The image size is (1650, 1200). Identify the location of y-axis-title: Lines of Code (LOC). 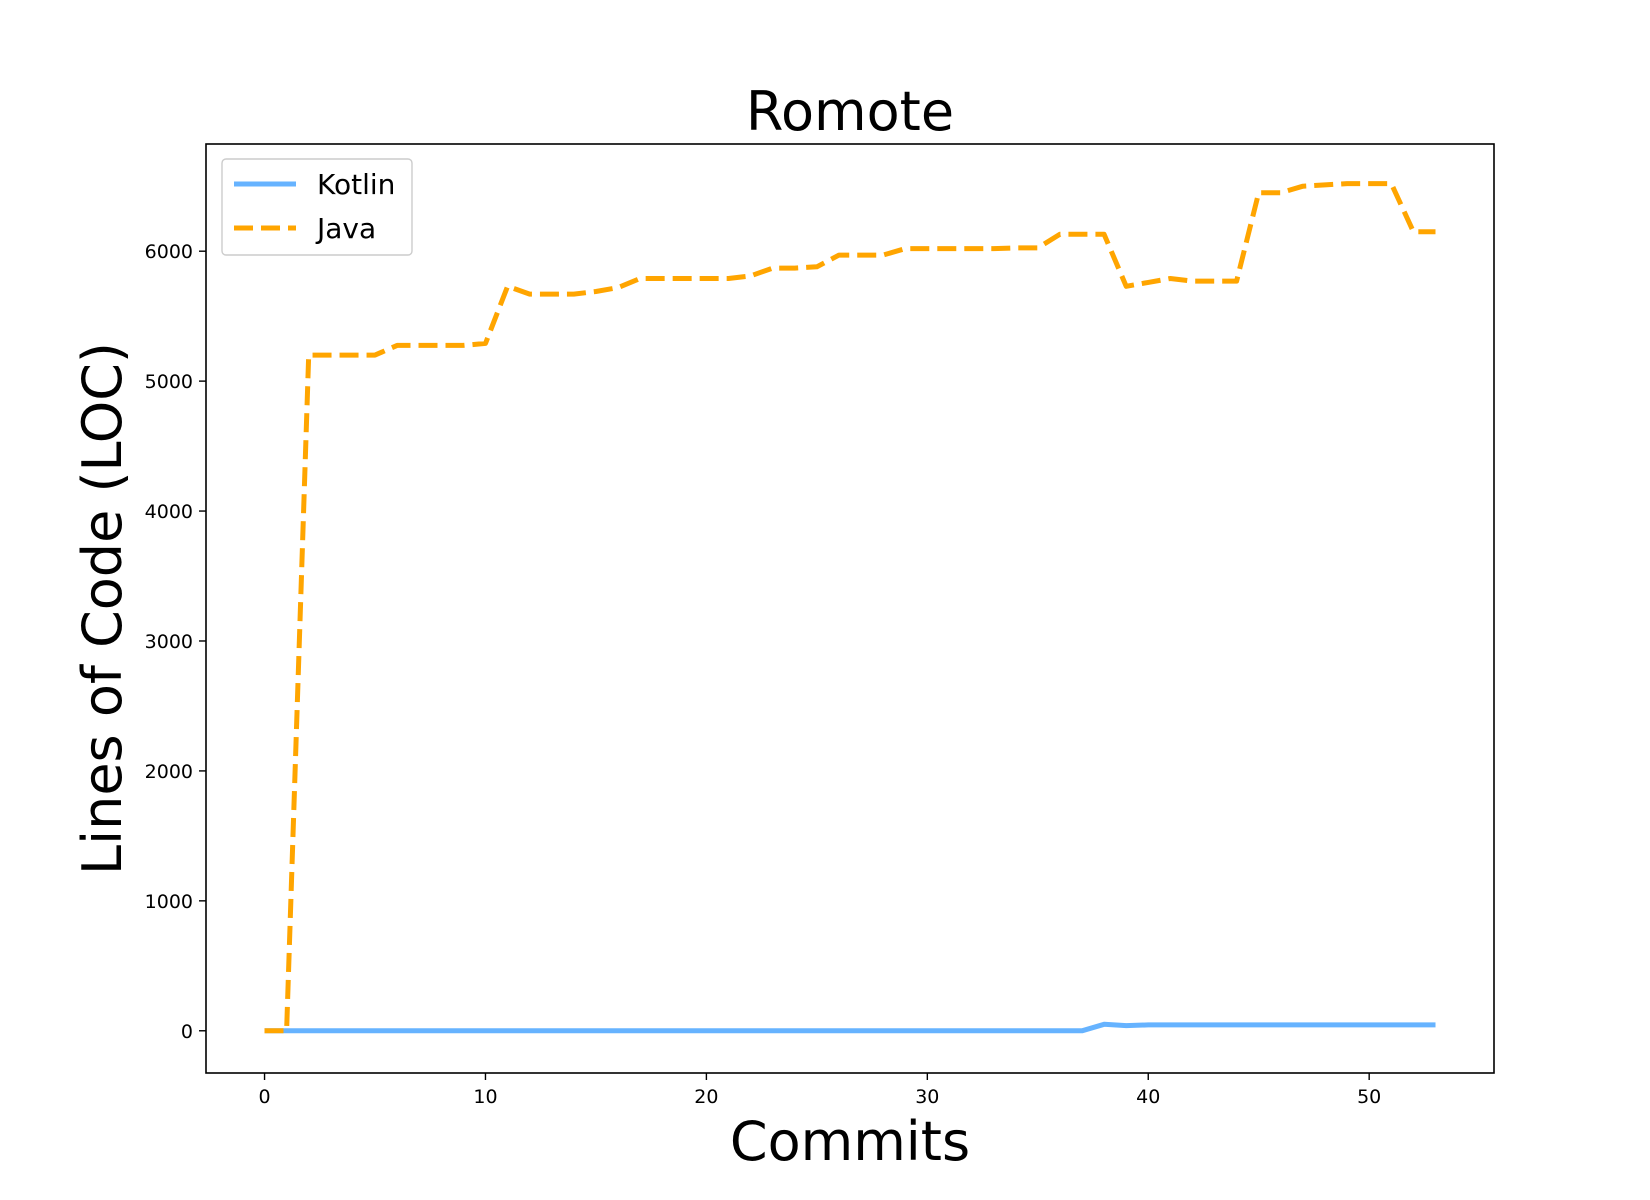
(102, 608).